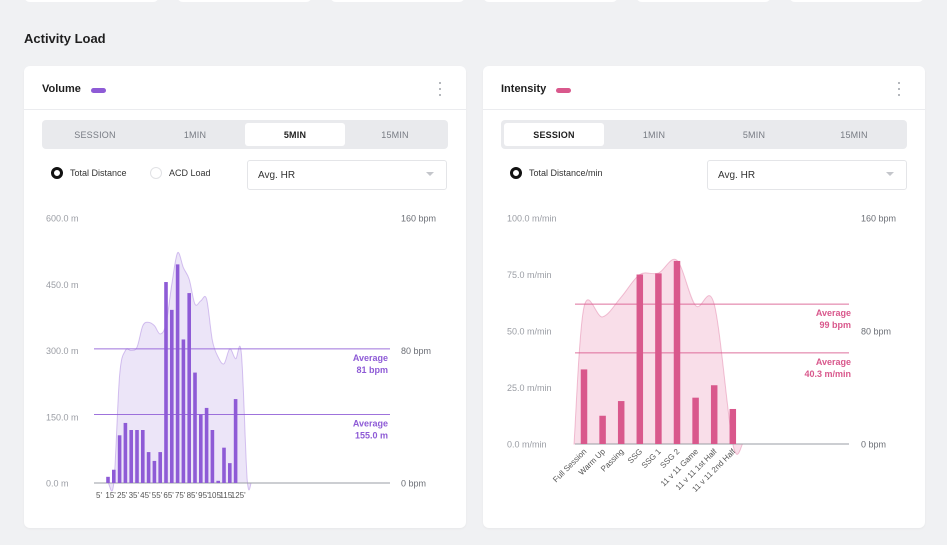 The width and height of the screenshot is (947, 545). I want to click on intensity-interval-tabs: SESSION 1MIN 5MIN 15MIN, so click(704, 134).